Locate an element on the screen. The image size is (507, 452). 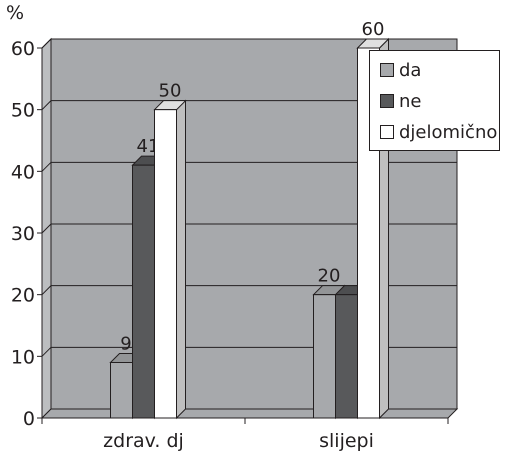
legend-swatch-djelomicno is located at coordinates (387, 132).